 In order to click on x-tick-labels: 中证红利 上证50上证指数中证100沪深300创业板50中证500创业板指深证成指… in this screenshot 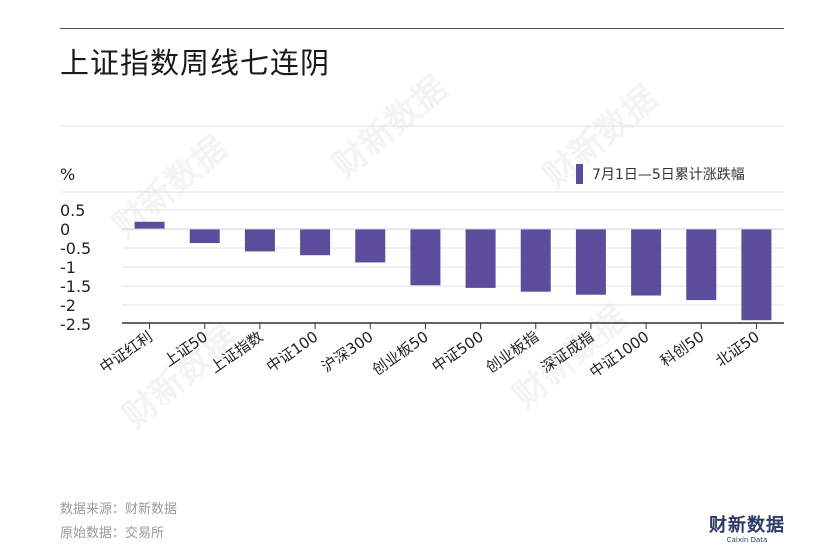, I will do `click(429, 355)`.